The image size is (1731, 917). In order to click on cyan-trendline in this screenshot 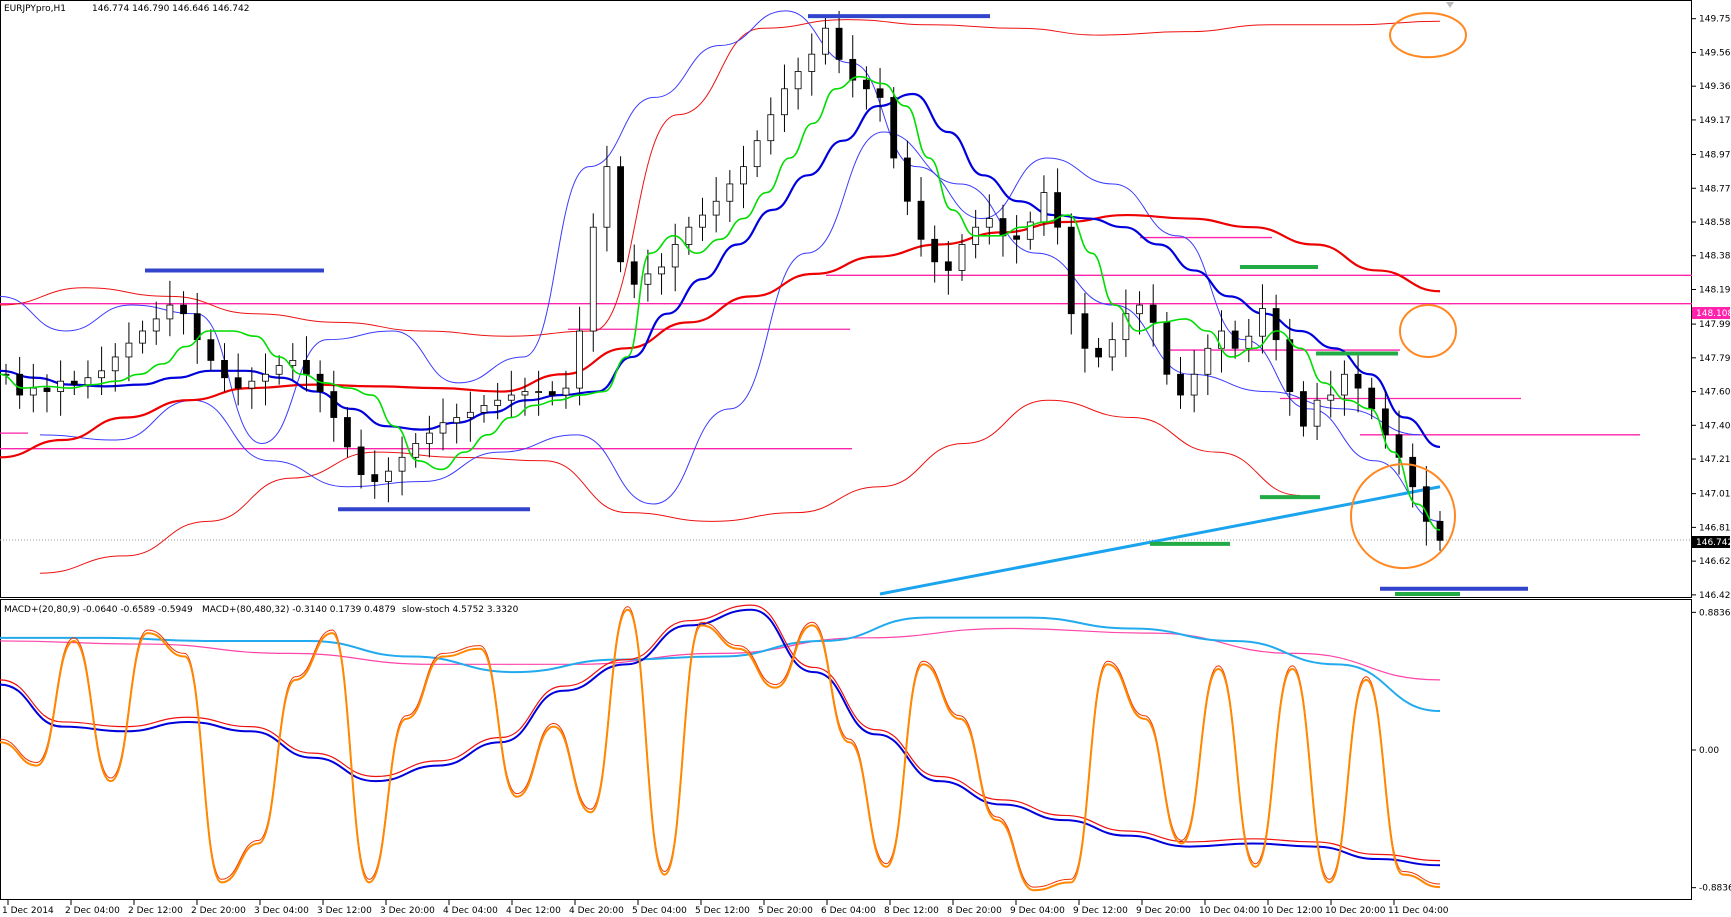, I will do `click(1160, 540)`.